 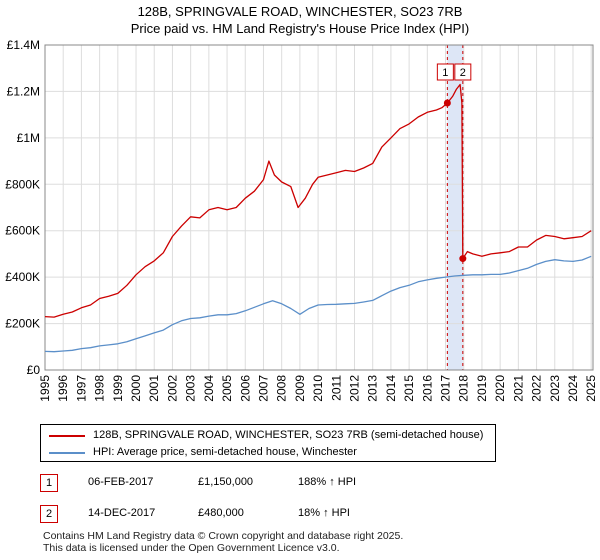 What do you see at coordinates (573, 388) in the screenshot?
I see `x-tick-label: 2024` at bounding box center [573, 388].